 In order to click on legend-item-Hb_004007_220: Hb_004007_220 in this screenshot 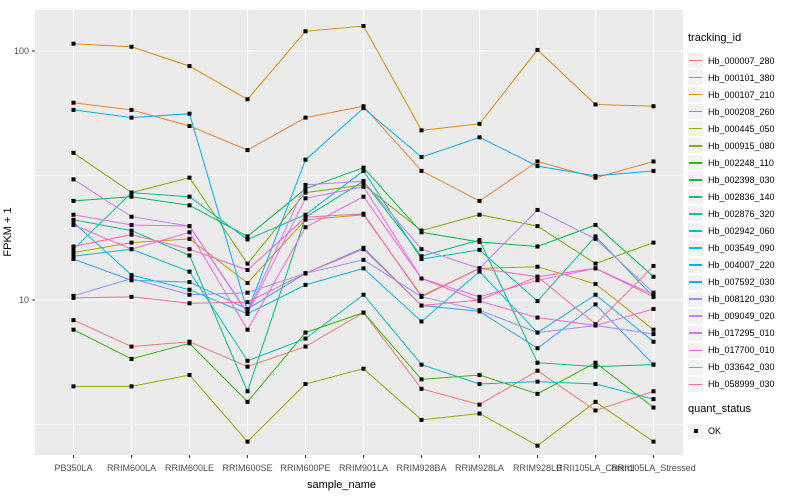, I will do `click(744, 265)`.